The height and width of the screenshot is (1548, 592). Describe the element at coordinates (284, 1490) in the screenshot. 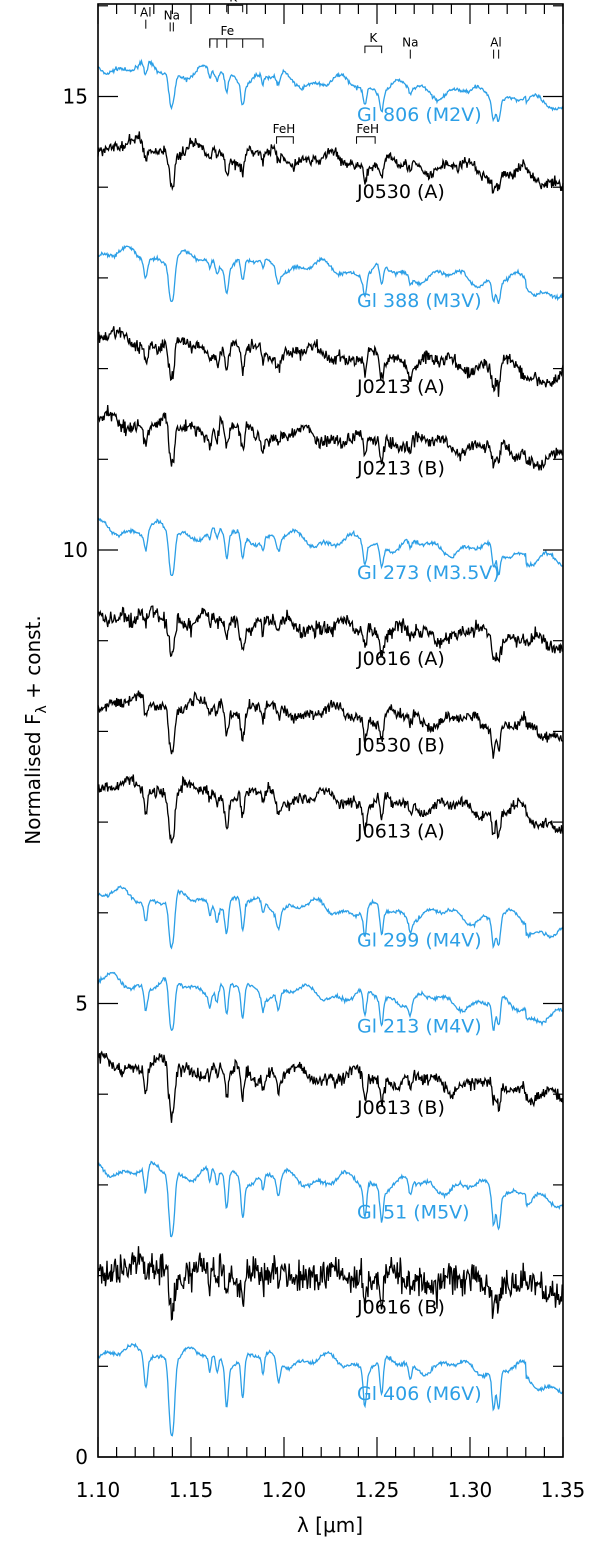

I see `x-tick-label: 1.20` at that location.